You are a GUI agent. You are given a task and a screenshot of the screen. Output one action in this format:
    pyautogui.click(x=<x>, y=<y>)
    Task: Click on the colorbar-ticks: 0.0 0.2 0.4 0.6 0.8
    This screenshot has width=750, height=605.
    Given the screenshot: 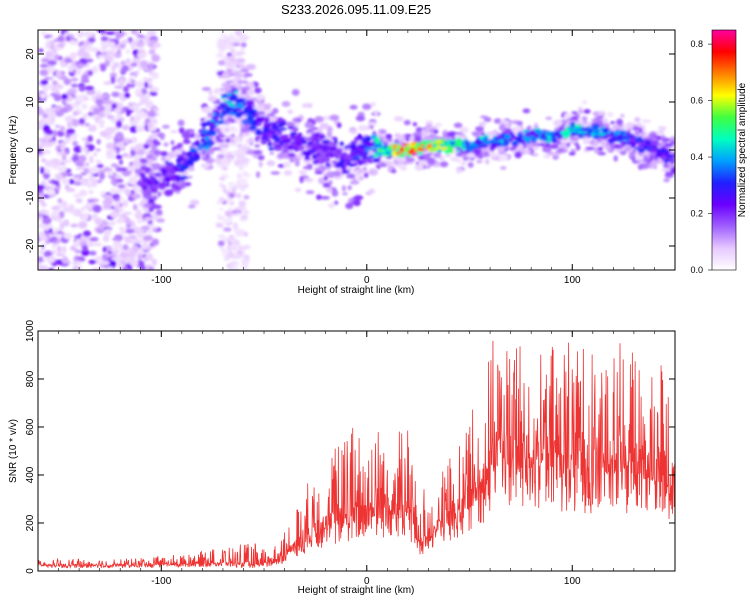 What is the action you would take?
    pyautogui.click(x=701, y=157)
    